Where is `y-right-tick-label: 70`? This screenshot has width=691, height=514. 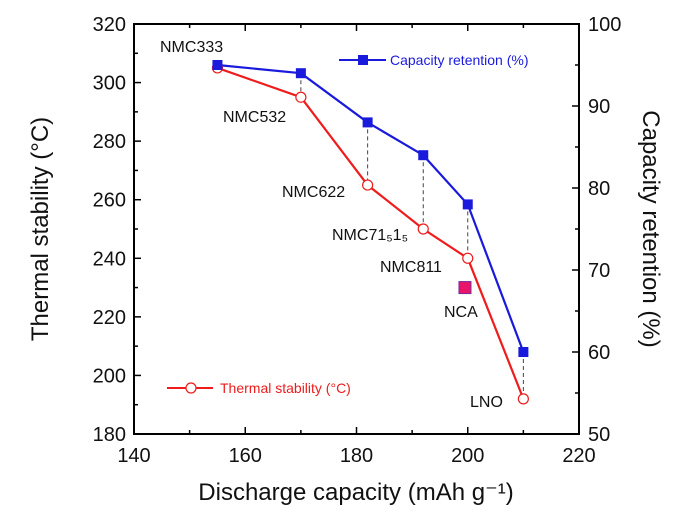 y-right-tick-label: 70 is located at coordinates (599, 271).